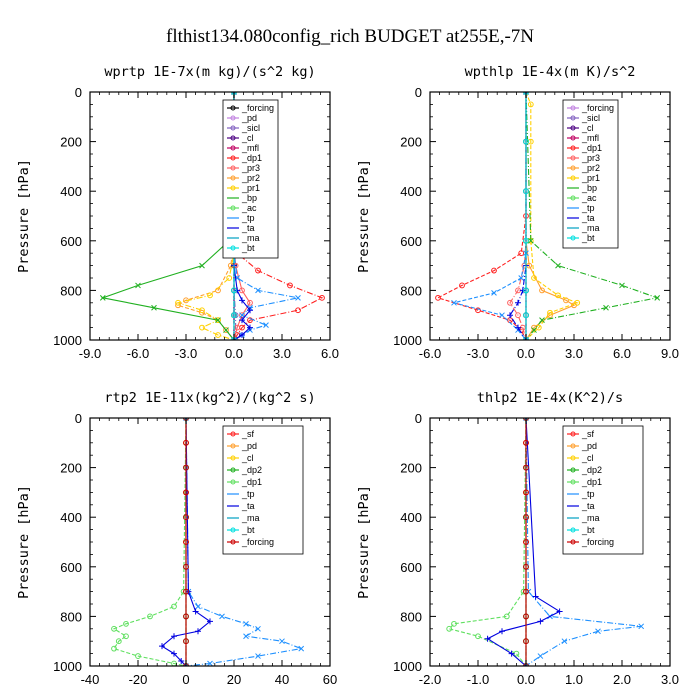 The image size is (700, 700). What do you see at coordinates (330, 679) in the screenshot?
I see `x-tick-label: 60` at bounding box center [330, 679].